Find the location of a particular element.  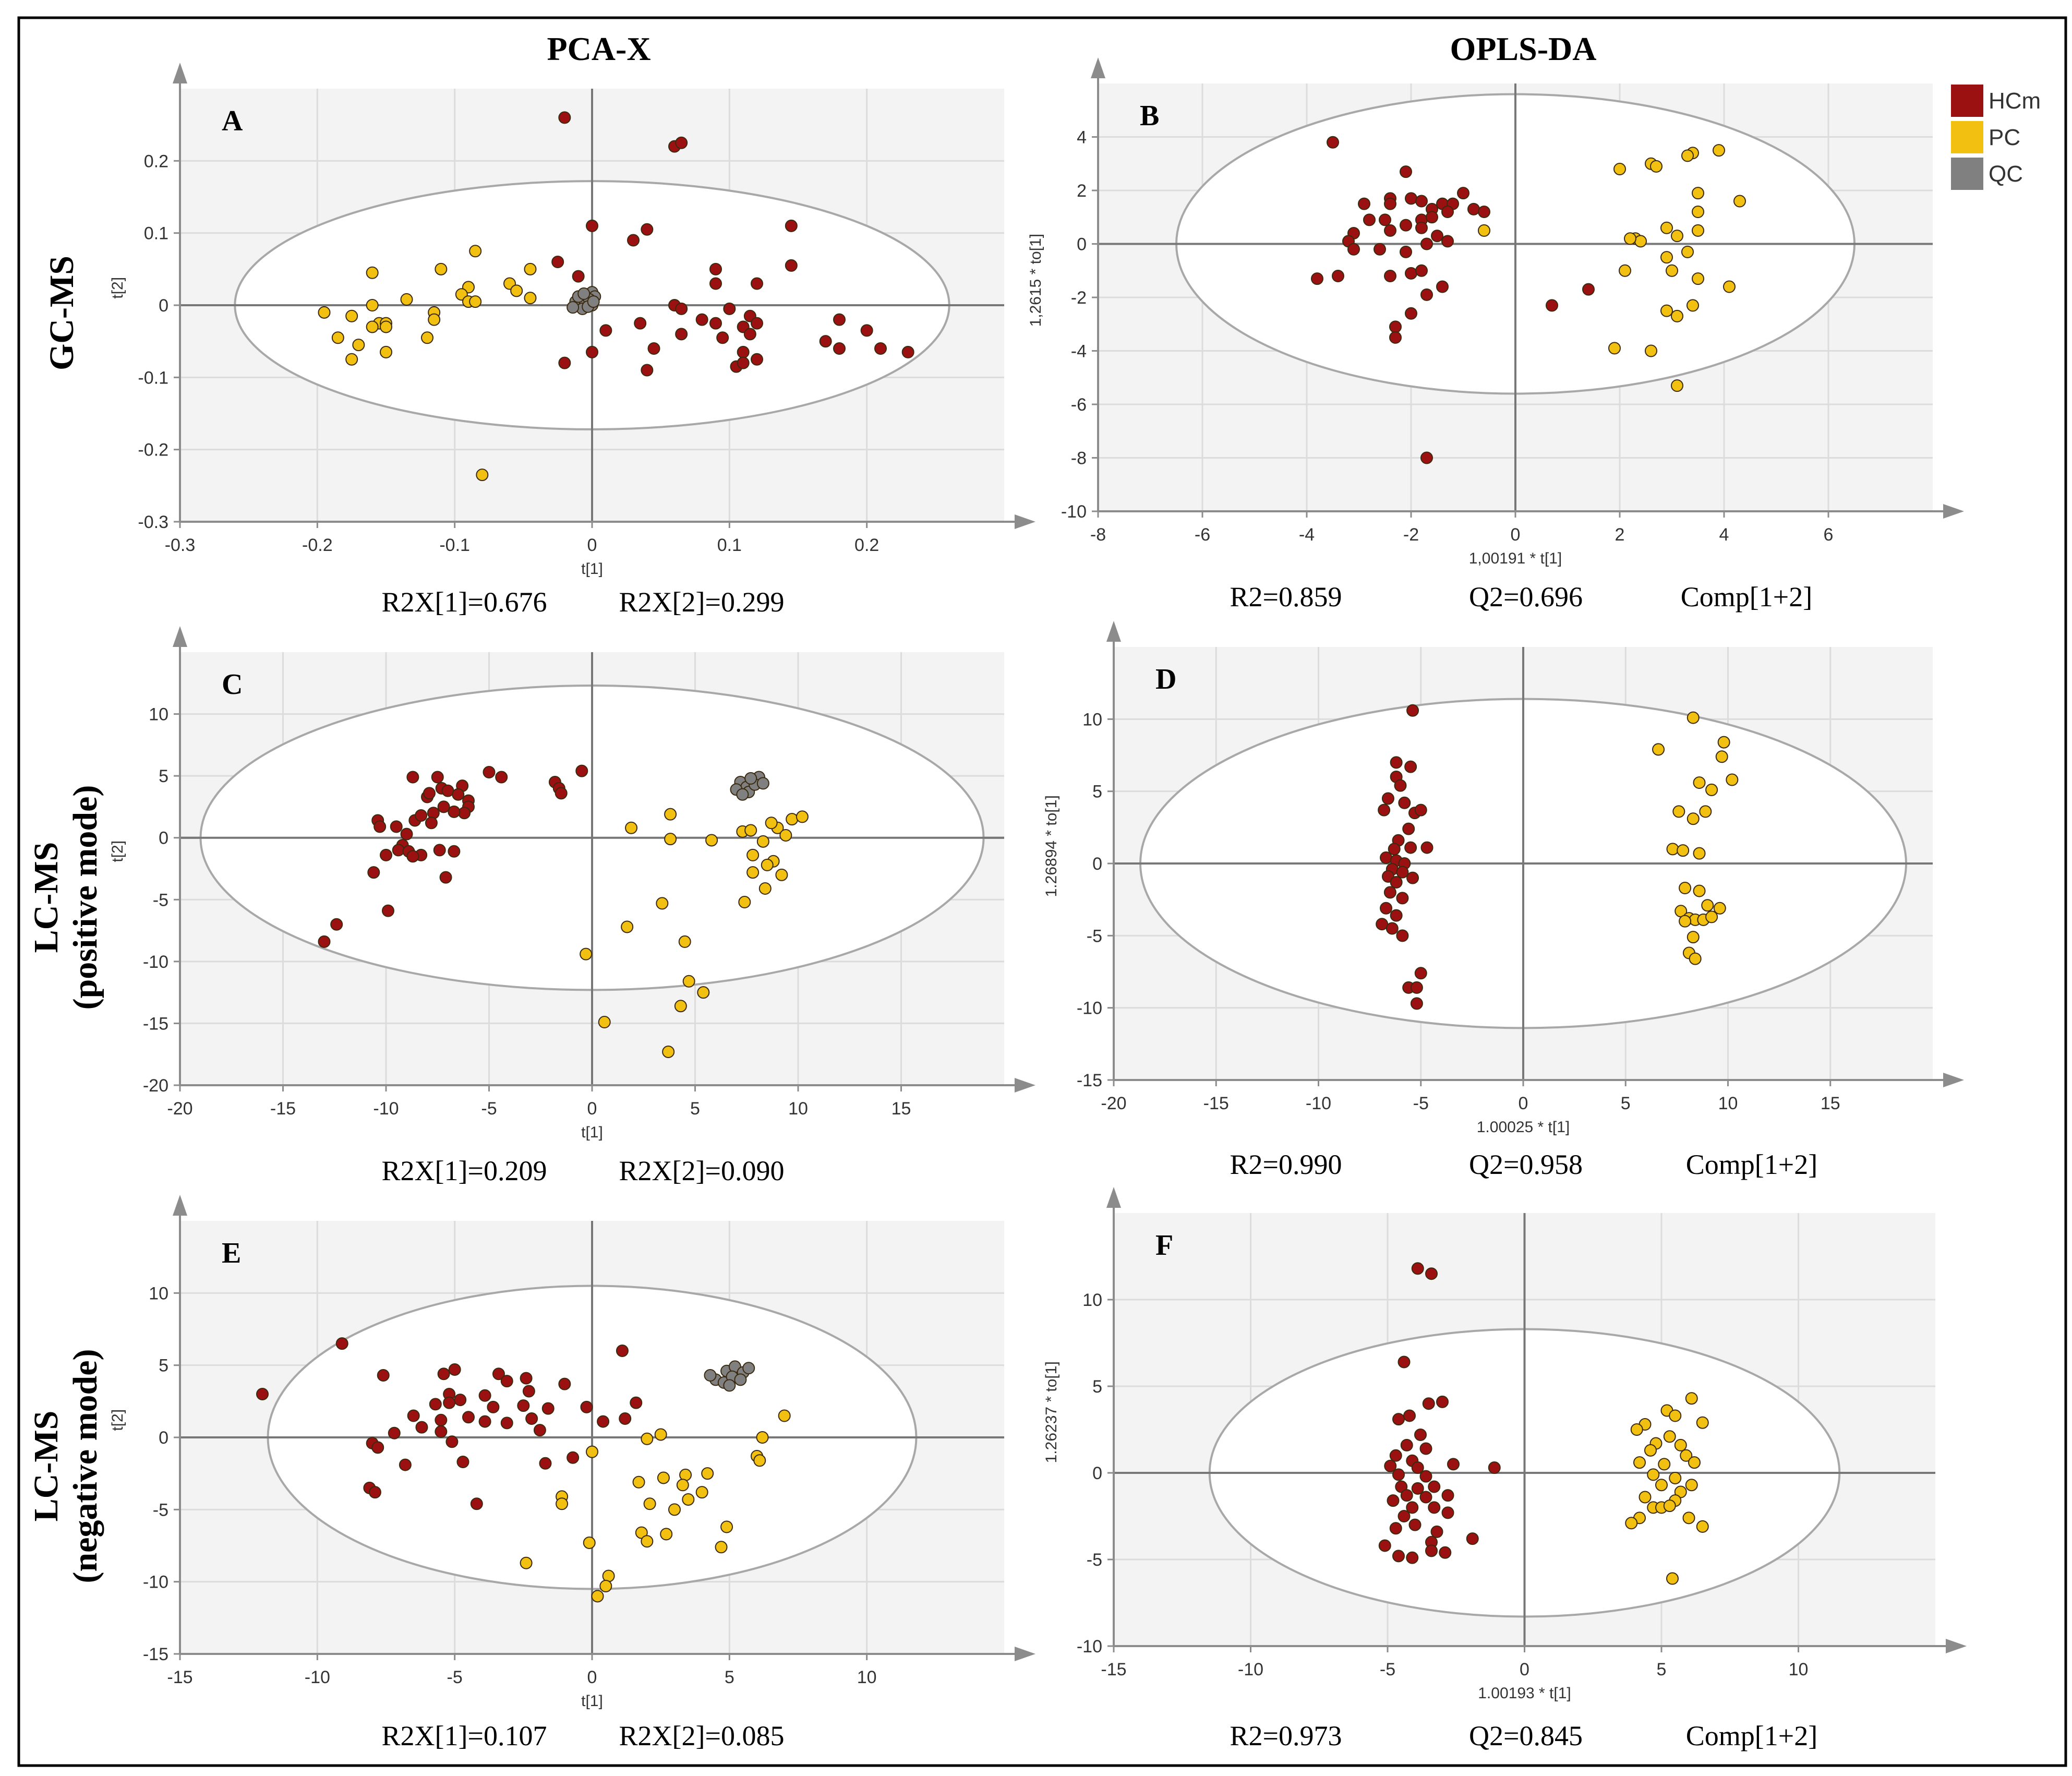

x-axis-label-a: t[1] is located at coordinates (592, 569).